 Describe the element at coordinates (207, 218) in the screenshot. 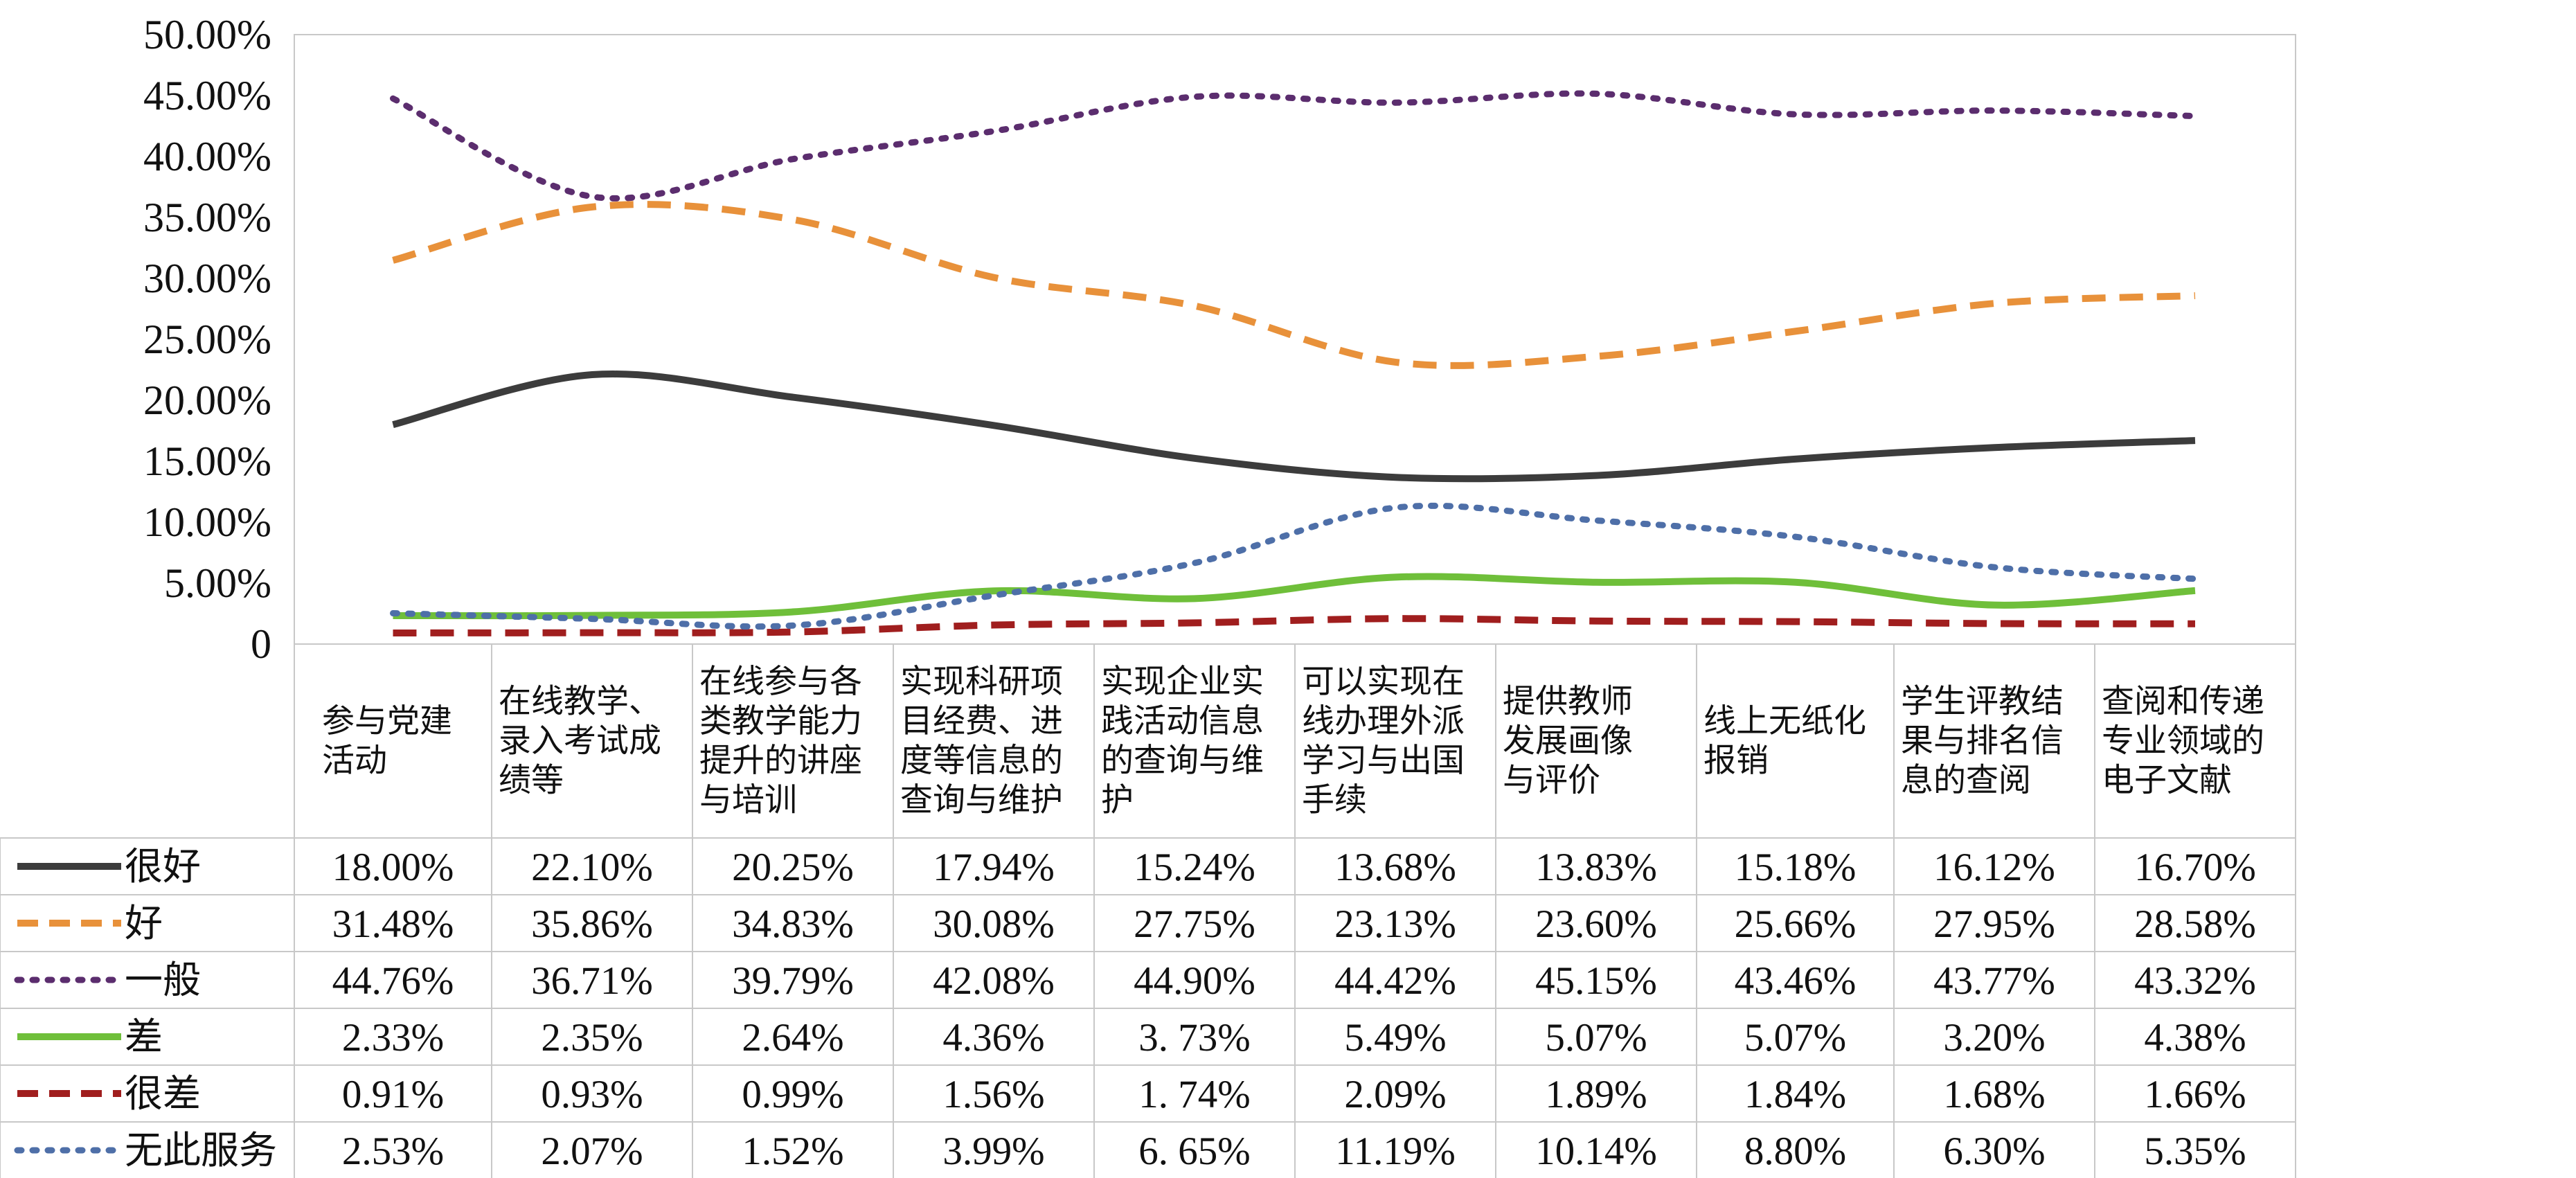

I see `y-tick-label: 35.00%` at that location.